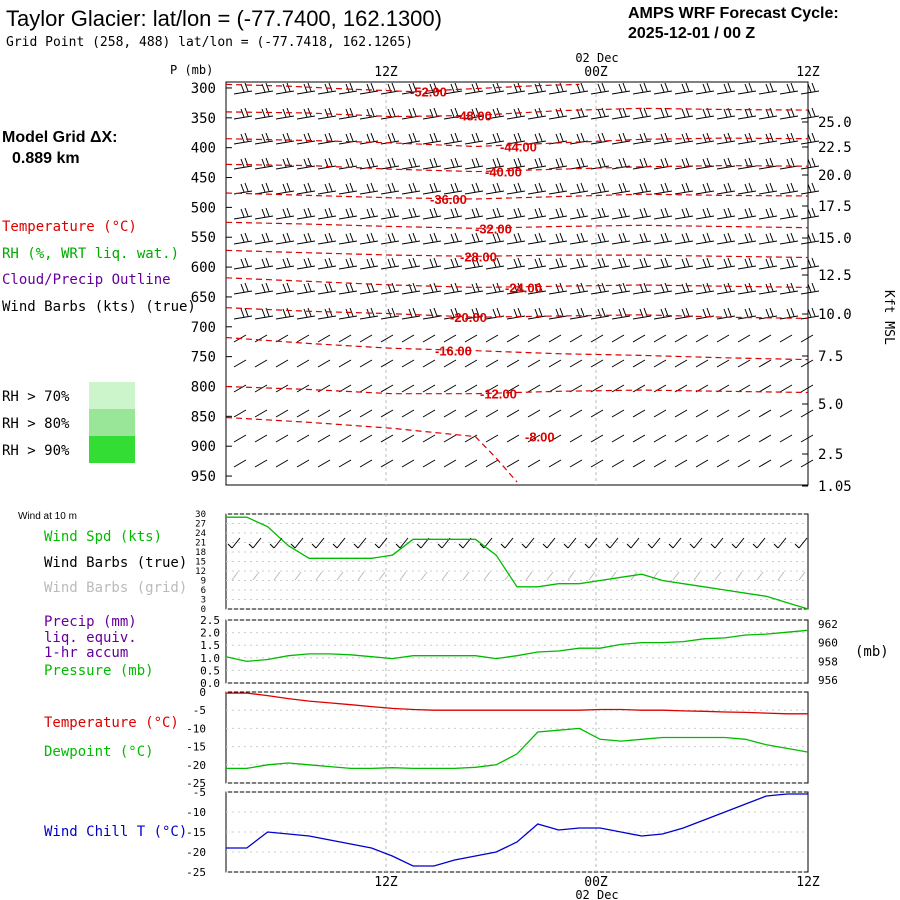  Describe the element at coordinates (115, 832) in the screenshot. I see `wind-chill-series-label: Wind Chill T (°C)` at that location.